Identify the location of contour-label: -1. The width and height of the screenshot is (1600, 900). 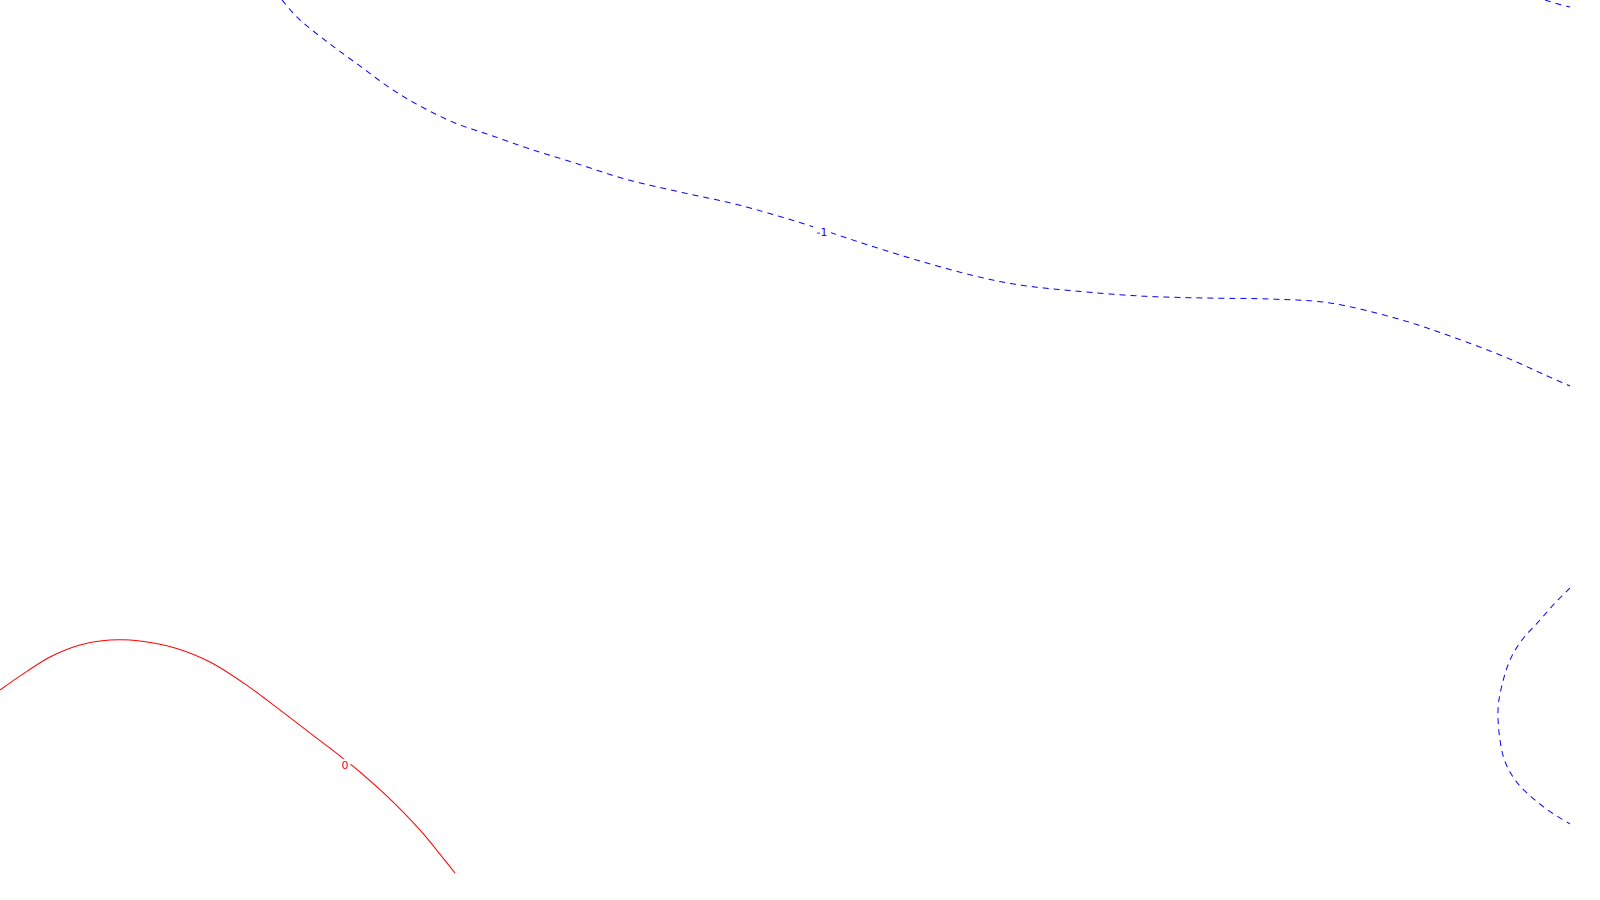
(822, 232).